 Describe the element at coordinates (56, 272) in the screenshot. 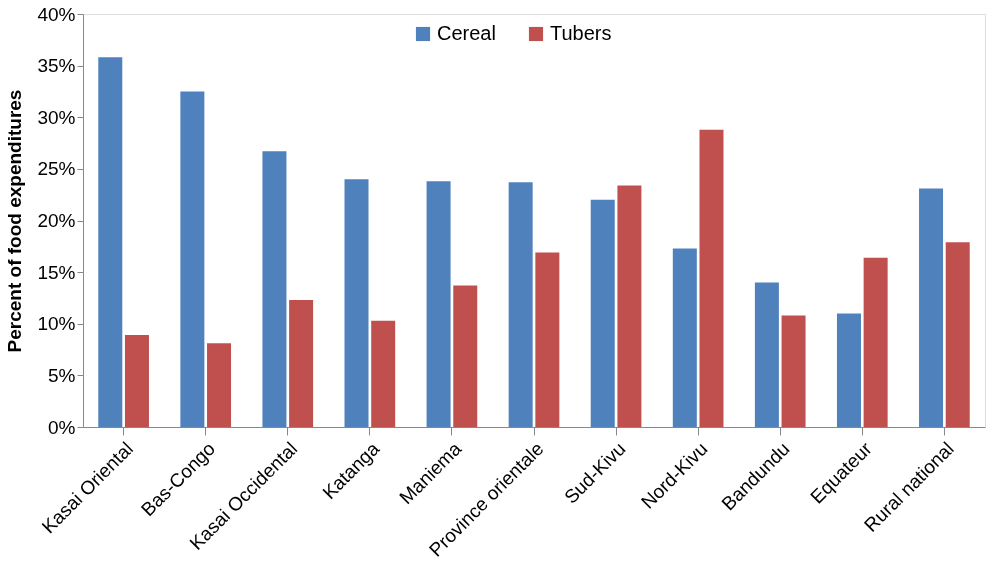

I see `y-tick-label: 15%` at that location.